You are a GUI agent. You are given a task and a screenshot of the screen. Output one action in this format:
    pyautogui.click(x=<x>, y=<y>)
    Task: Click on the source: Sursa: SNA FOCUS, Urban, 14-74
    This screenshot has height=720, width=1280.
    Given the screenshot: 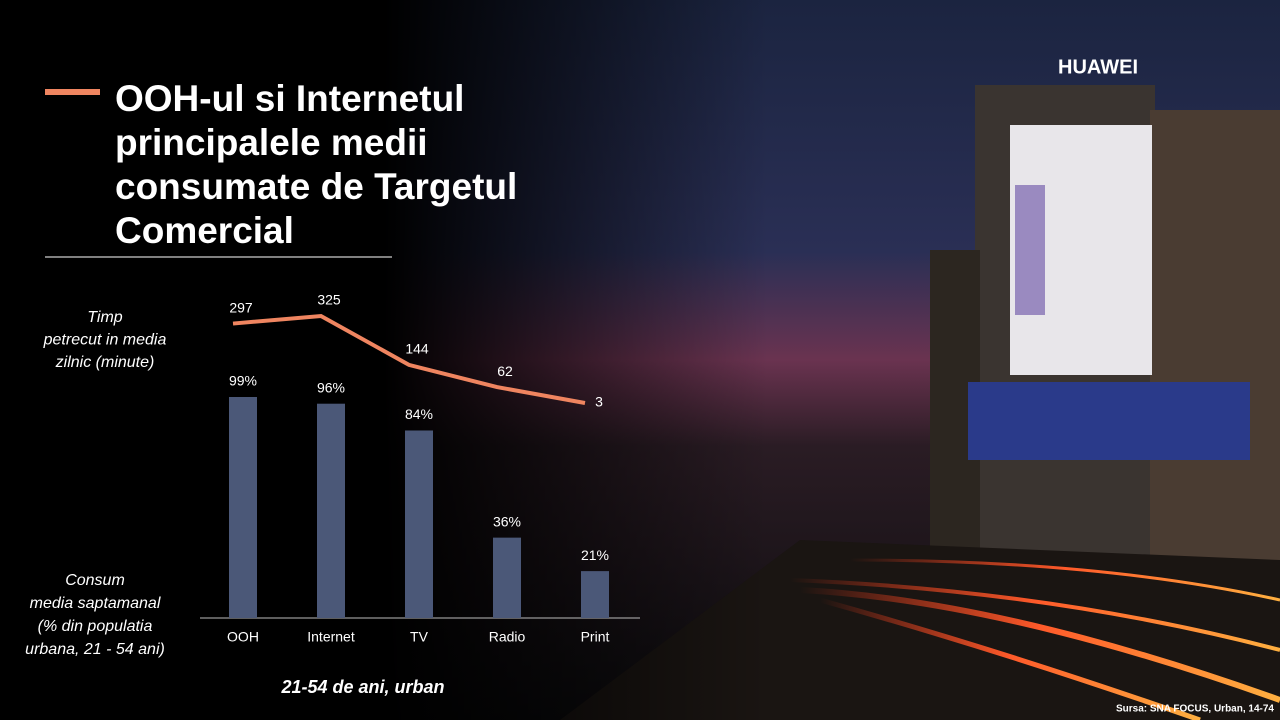 What is the action you would take?
    pyautogui.click(x=1195, y=709)
    